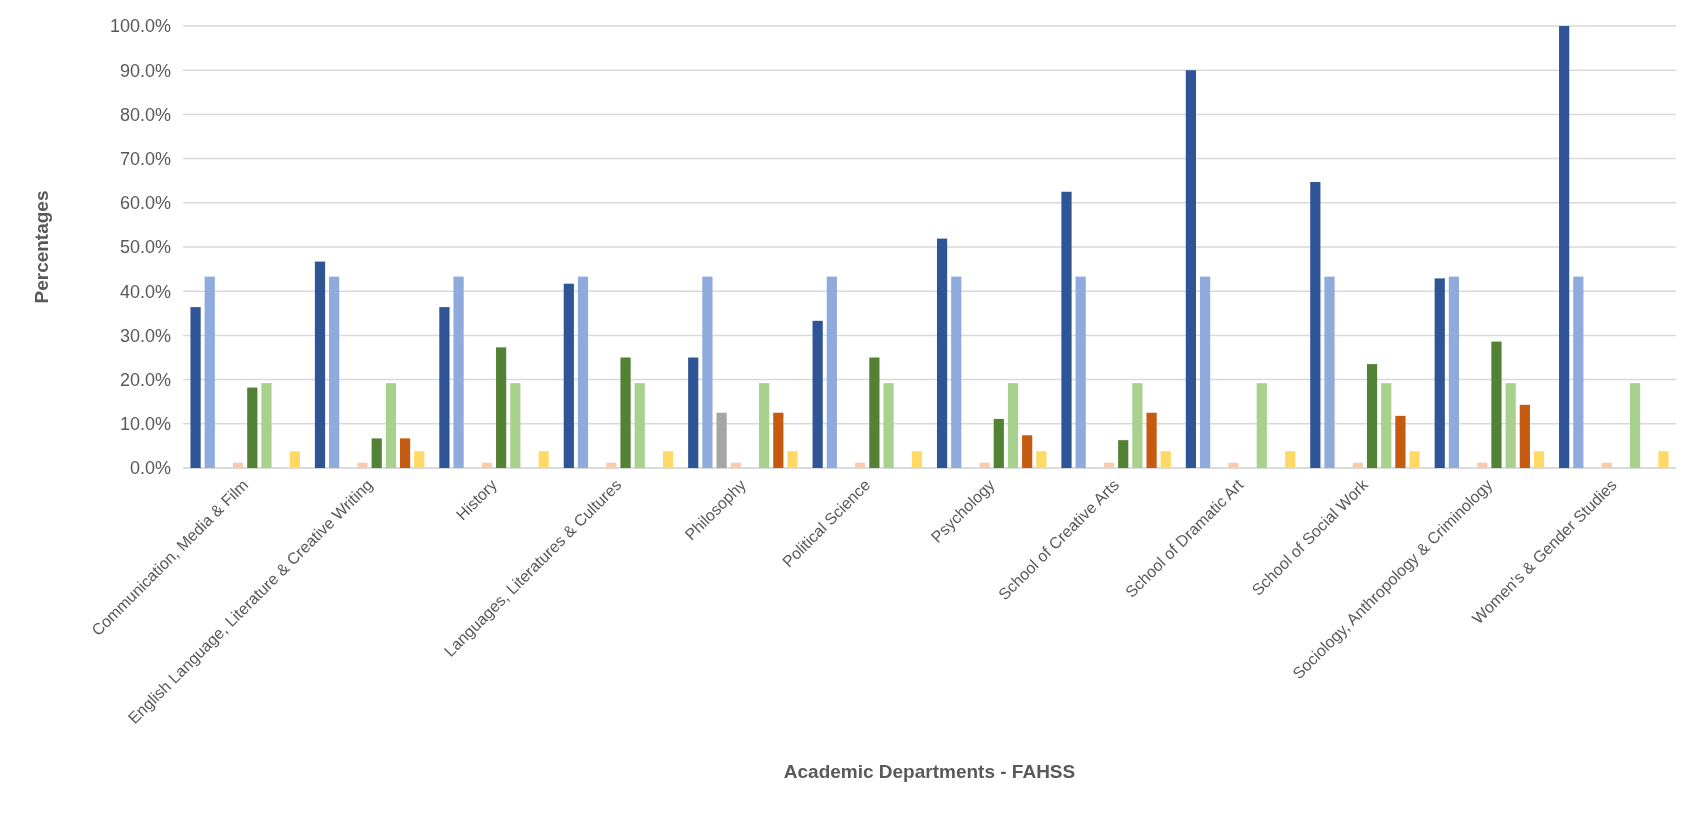  I want to click on y-tick-label: 50.0%, so click(145, 247).